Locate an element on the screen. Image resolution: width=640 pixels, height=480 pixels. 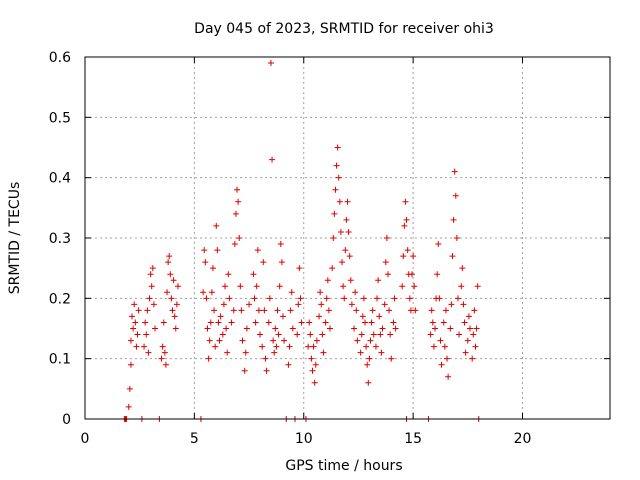
x-tick-label: 0 is located at coordinates (85, 439).